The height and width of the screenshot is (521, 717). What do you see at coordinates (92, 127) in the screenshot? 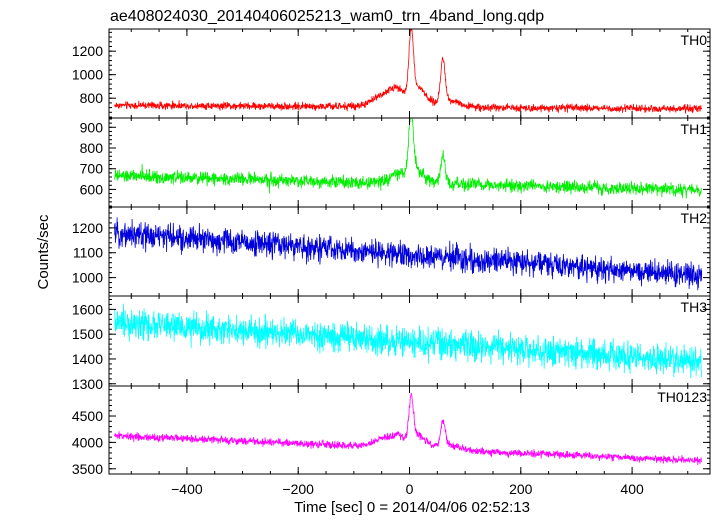
I see `y-tick-label: 900` at bounding box center [92, 127].